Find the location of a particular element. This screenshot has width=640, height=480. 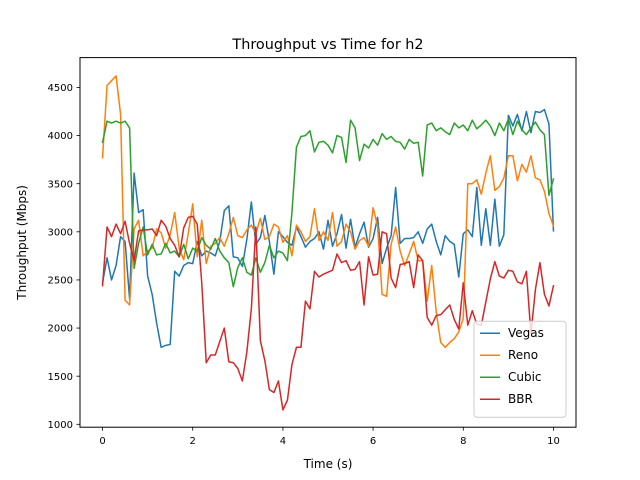

chart-title: Throughput vs Time for h2 is located at coordinates (327, 45).